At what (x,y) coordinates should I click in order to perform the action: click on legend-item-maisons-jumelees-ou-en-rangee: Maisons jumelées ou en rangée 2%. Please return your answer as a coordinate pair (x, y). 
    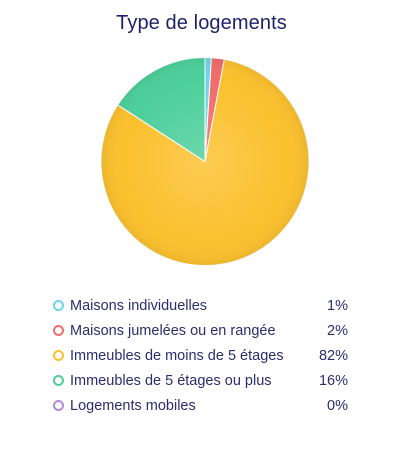
    Looking at the image, I should click on (200, 330).